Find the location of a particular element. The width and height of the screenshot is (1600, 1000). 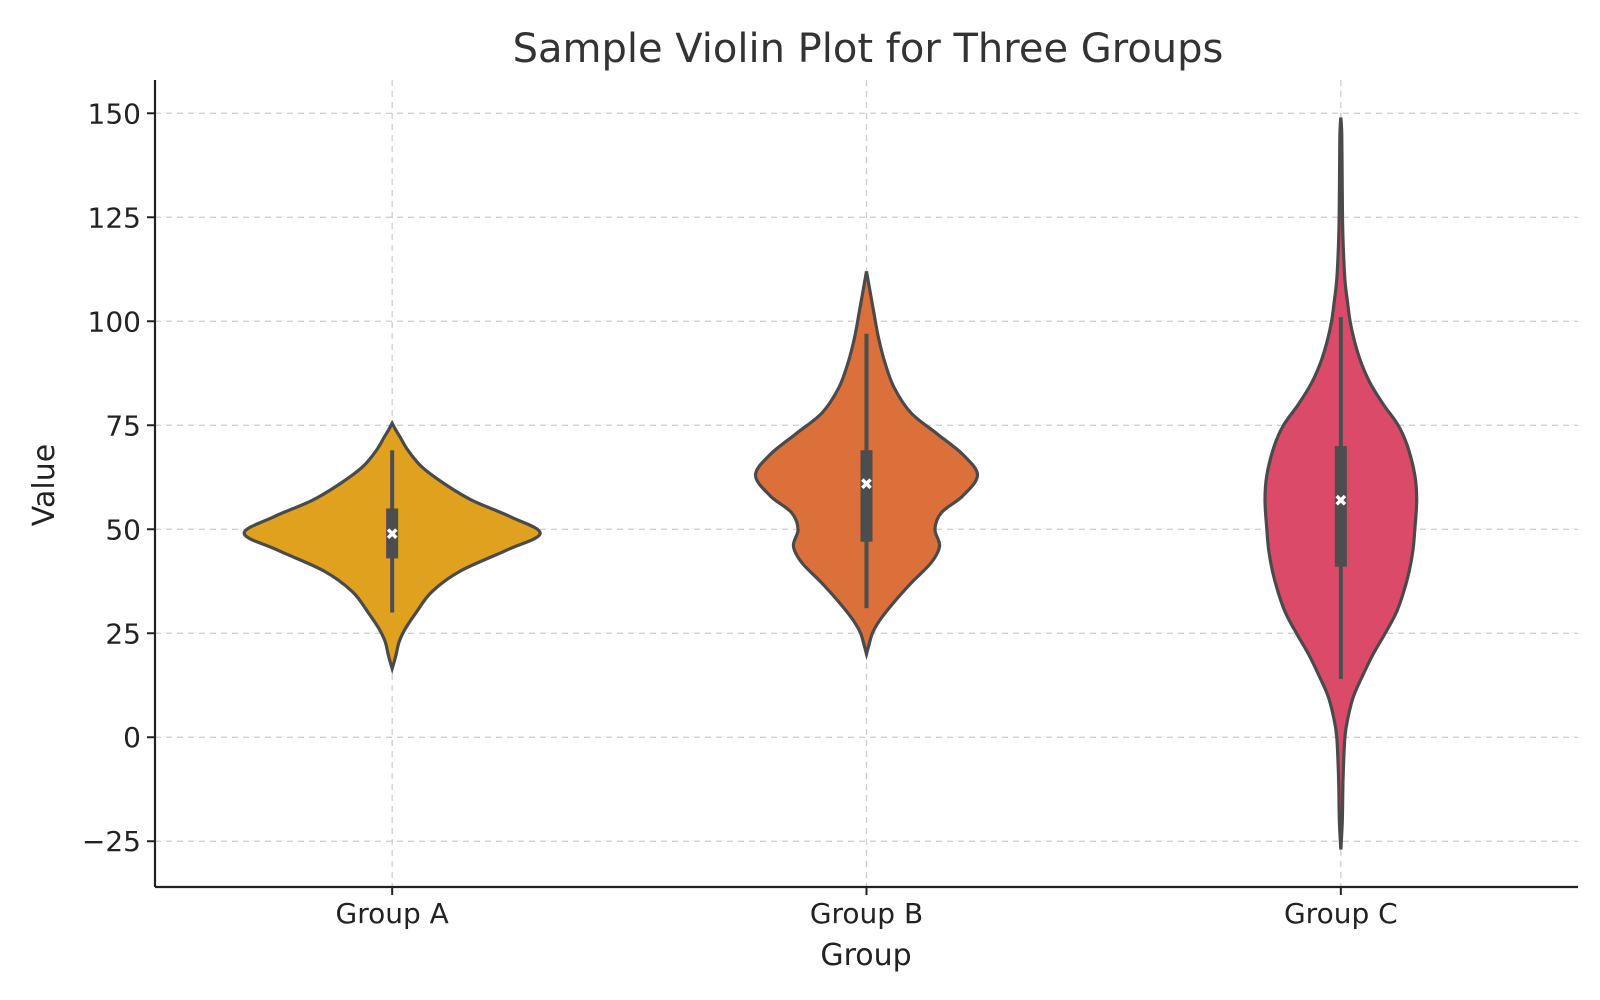

y-tick-label: 0 is located at coordinates (132, 737).